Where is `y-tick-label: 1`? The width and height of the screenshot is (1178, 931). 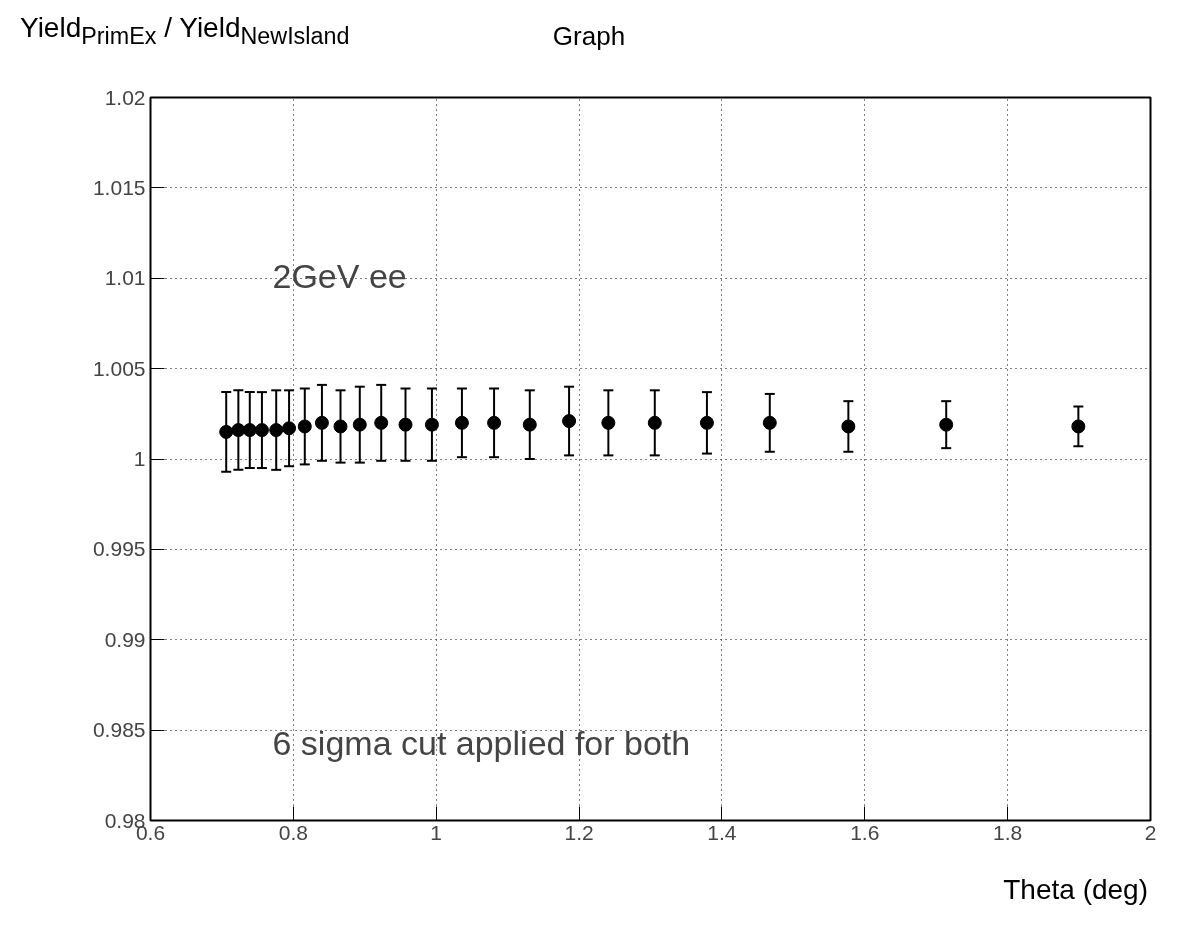
y-tick-label: 1 is located at coordinates (139, 458).